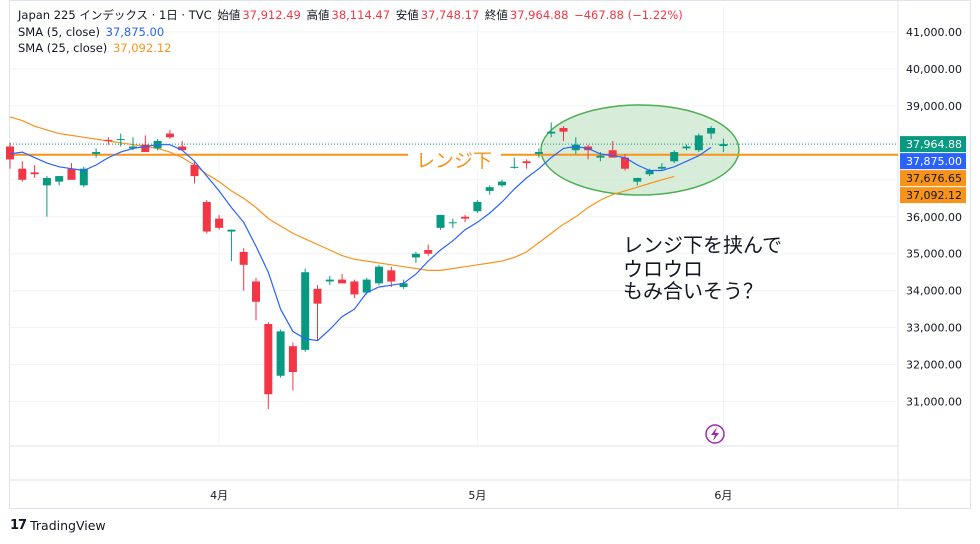 Image resolution: width=980 pixels, height=544 pixels. I want to click on y-tick-label: 39,000.00, so click(934, 106).